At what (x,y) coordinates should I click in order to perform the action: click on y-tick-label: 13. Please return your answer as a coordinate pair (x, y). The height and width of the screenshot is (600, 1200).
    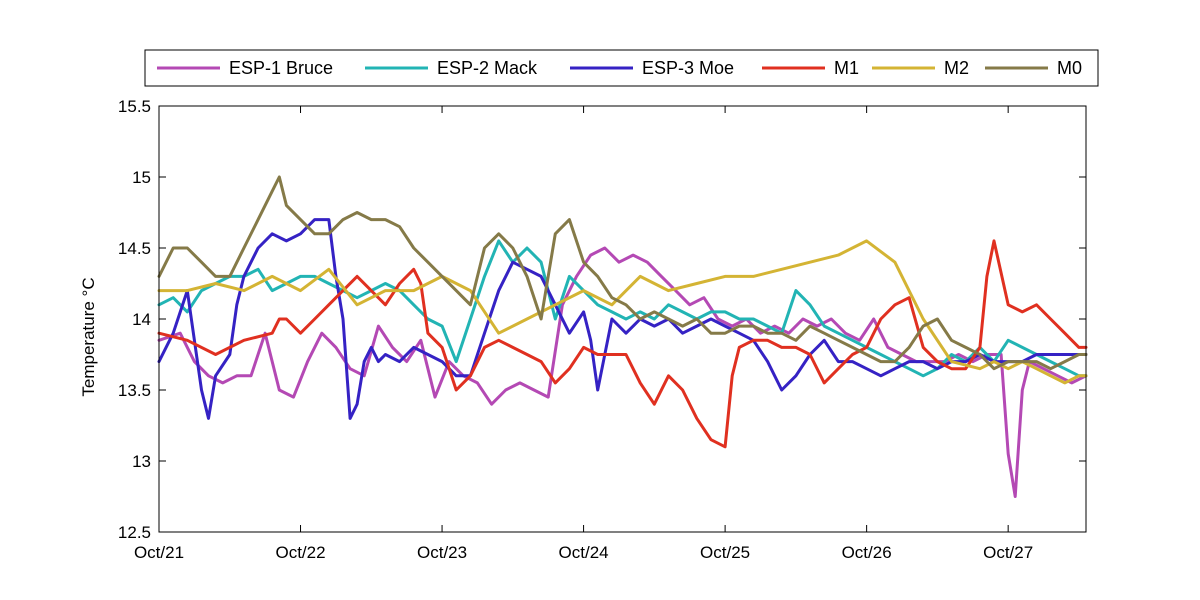
    Looking at the image, I should click on (141, 461).